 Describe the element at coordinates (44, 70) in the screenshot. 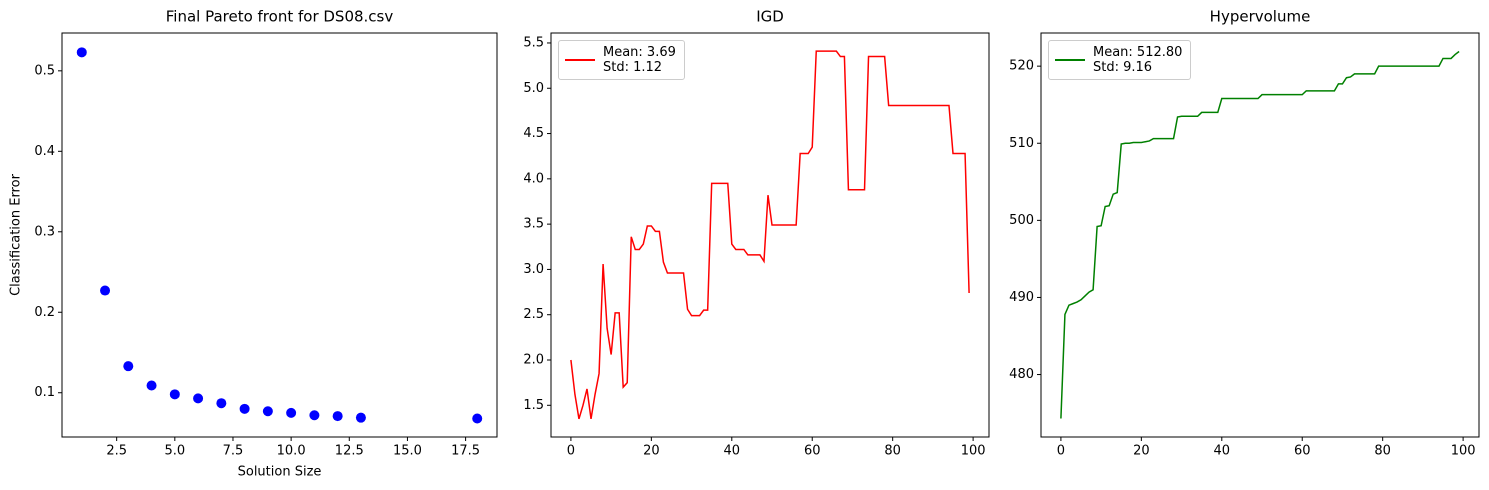

I see `y-tick-label: 0.5` at that location.